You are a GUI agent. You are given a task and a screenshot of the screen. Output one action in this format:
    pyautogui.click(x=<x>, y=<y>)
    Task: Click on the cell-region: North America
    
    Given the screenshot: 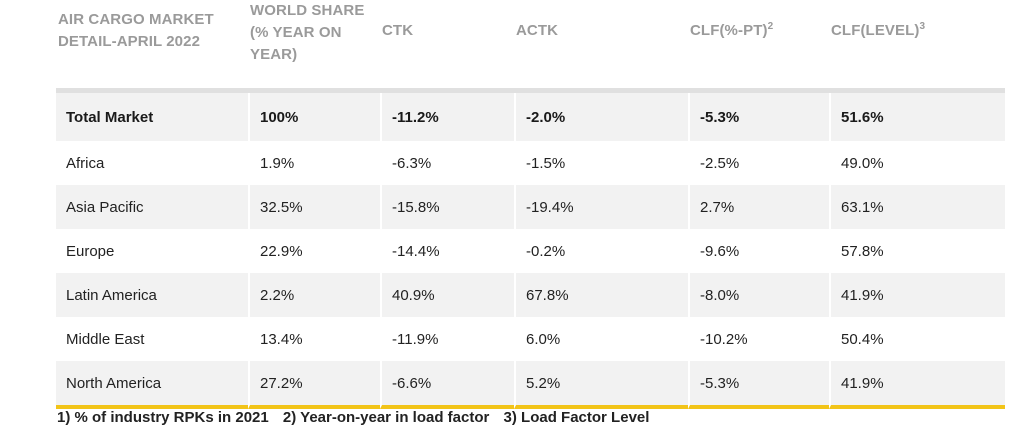 What is the action you would take?
    pyautogui.click(x=152, y=385)
    